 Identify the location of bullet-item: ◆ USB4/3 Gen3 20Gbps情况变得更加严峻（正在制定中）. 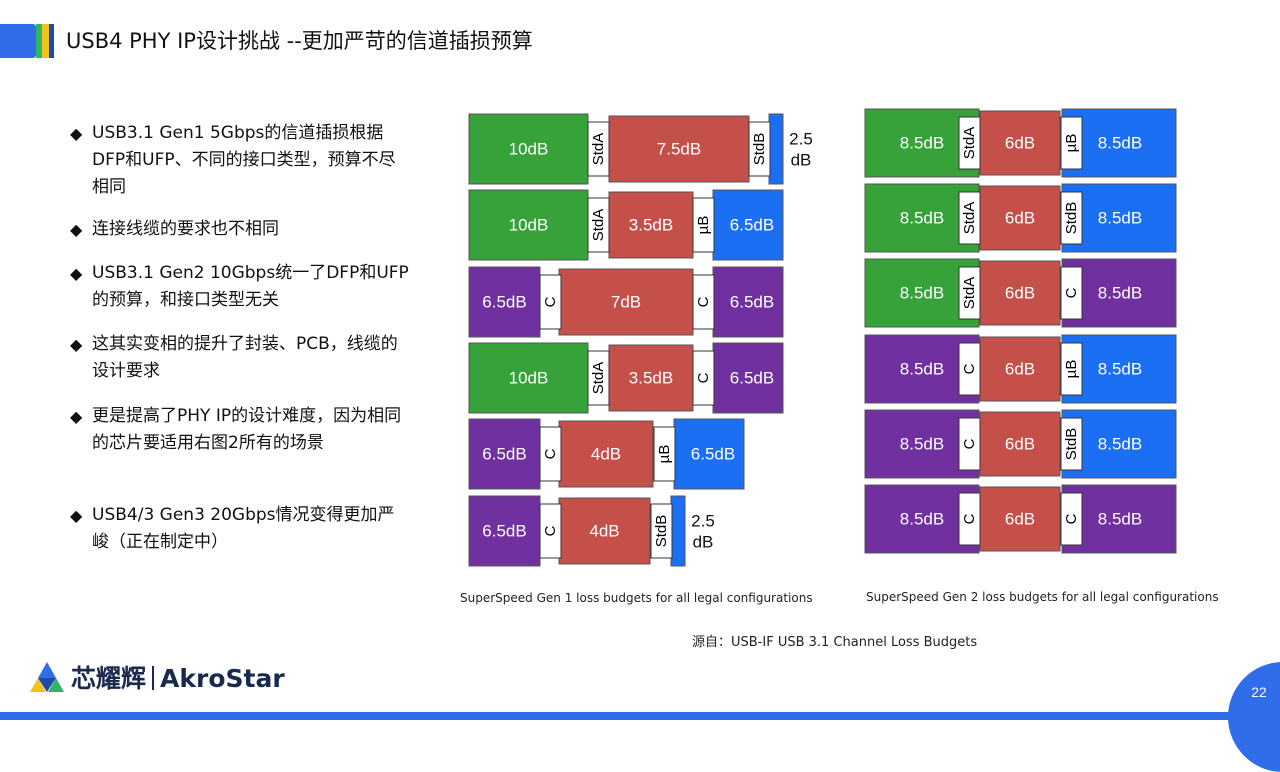
(240, 529).